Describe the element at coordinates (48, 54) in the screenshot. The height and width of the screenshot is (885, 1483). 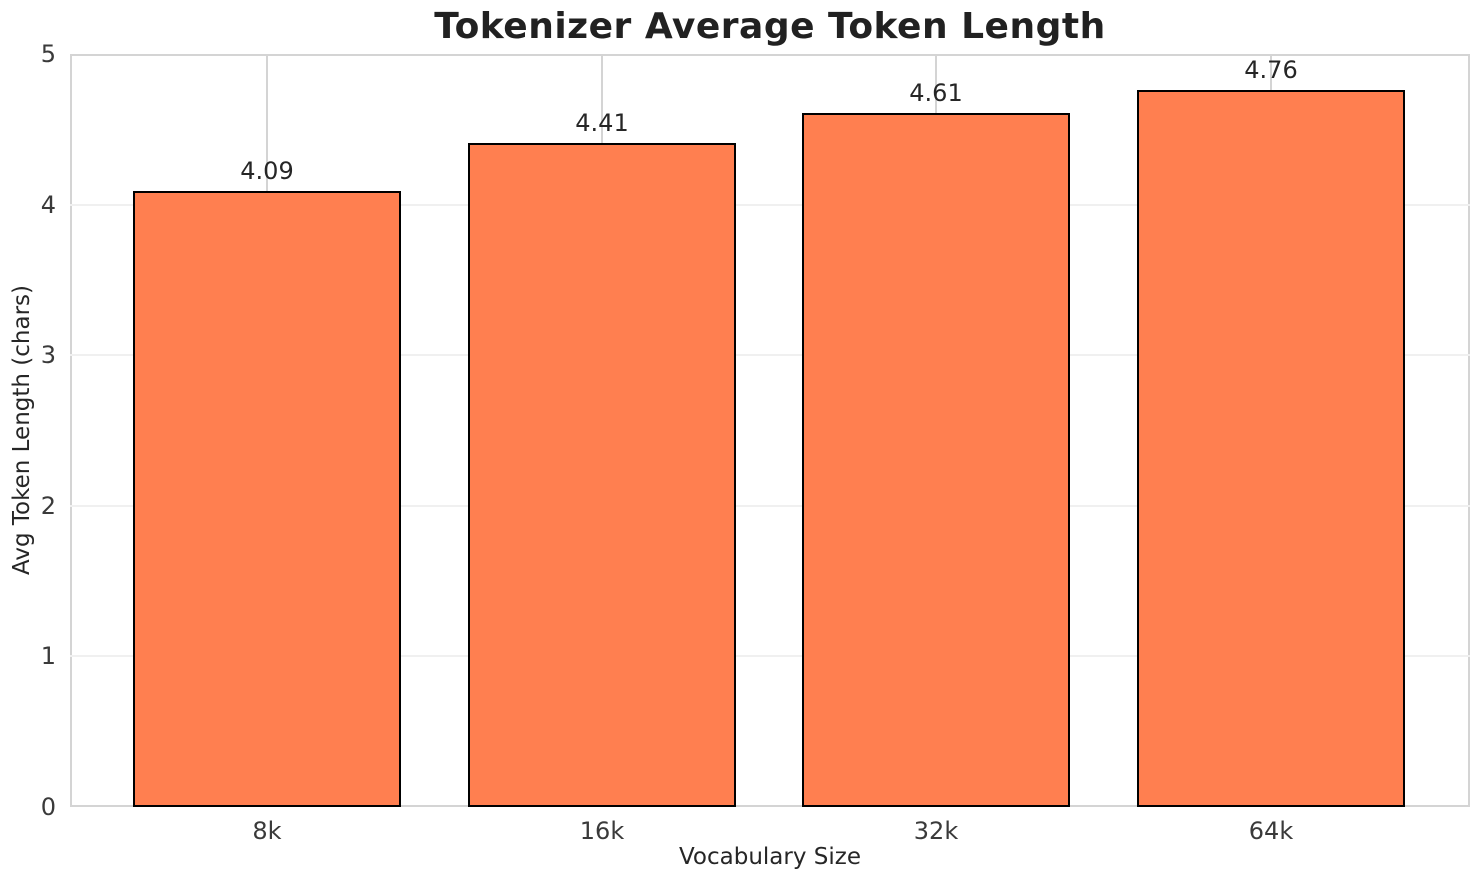
I see `y-tick-label: 5` at that location.